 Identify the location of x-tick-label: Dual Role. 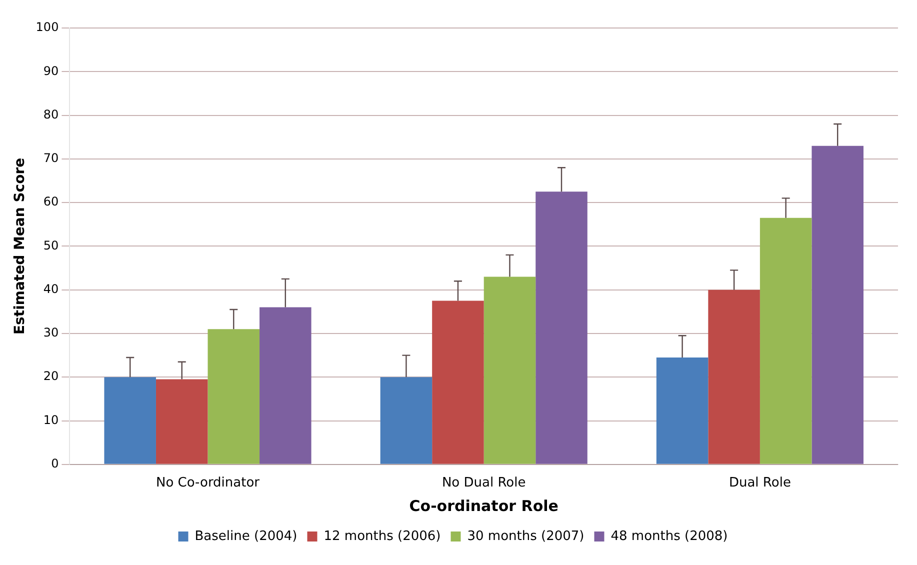
(759, 483).